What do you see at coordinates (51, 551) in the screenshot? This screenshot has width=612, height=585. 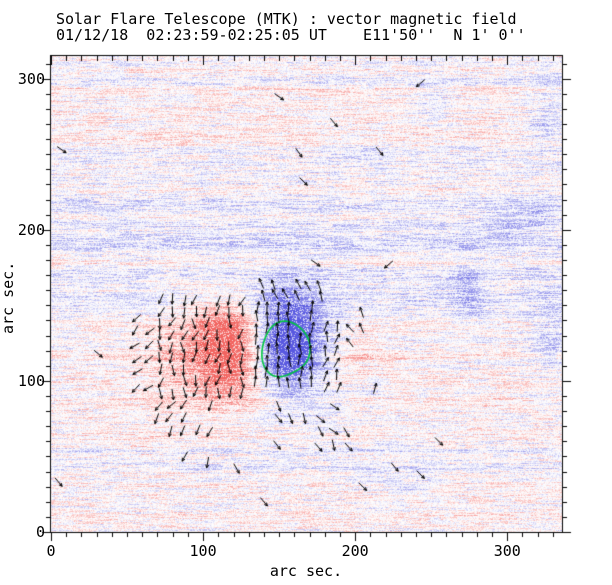 I see `x-tick-label: 0` at bounding box center [51, 551].